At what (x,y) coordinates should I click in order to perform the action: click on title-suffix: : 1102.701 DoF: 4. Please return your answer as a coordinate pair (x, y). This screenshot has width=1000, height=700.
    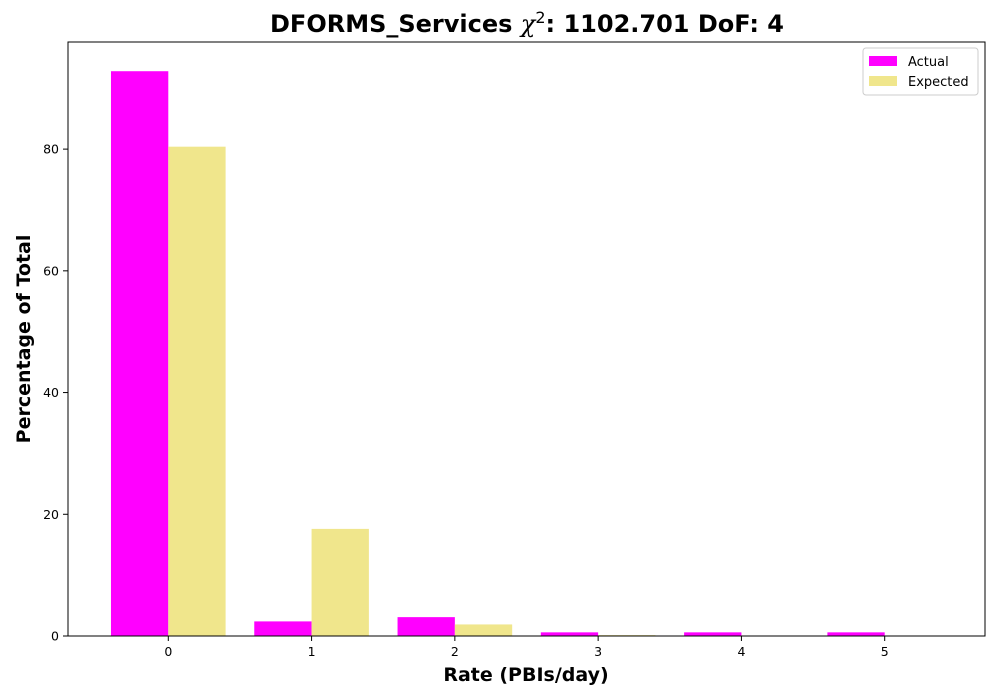
    Looking at the image, I should click on (665, 24).